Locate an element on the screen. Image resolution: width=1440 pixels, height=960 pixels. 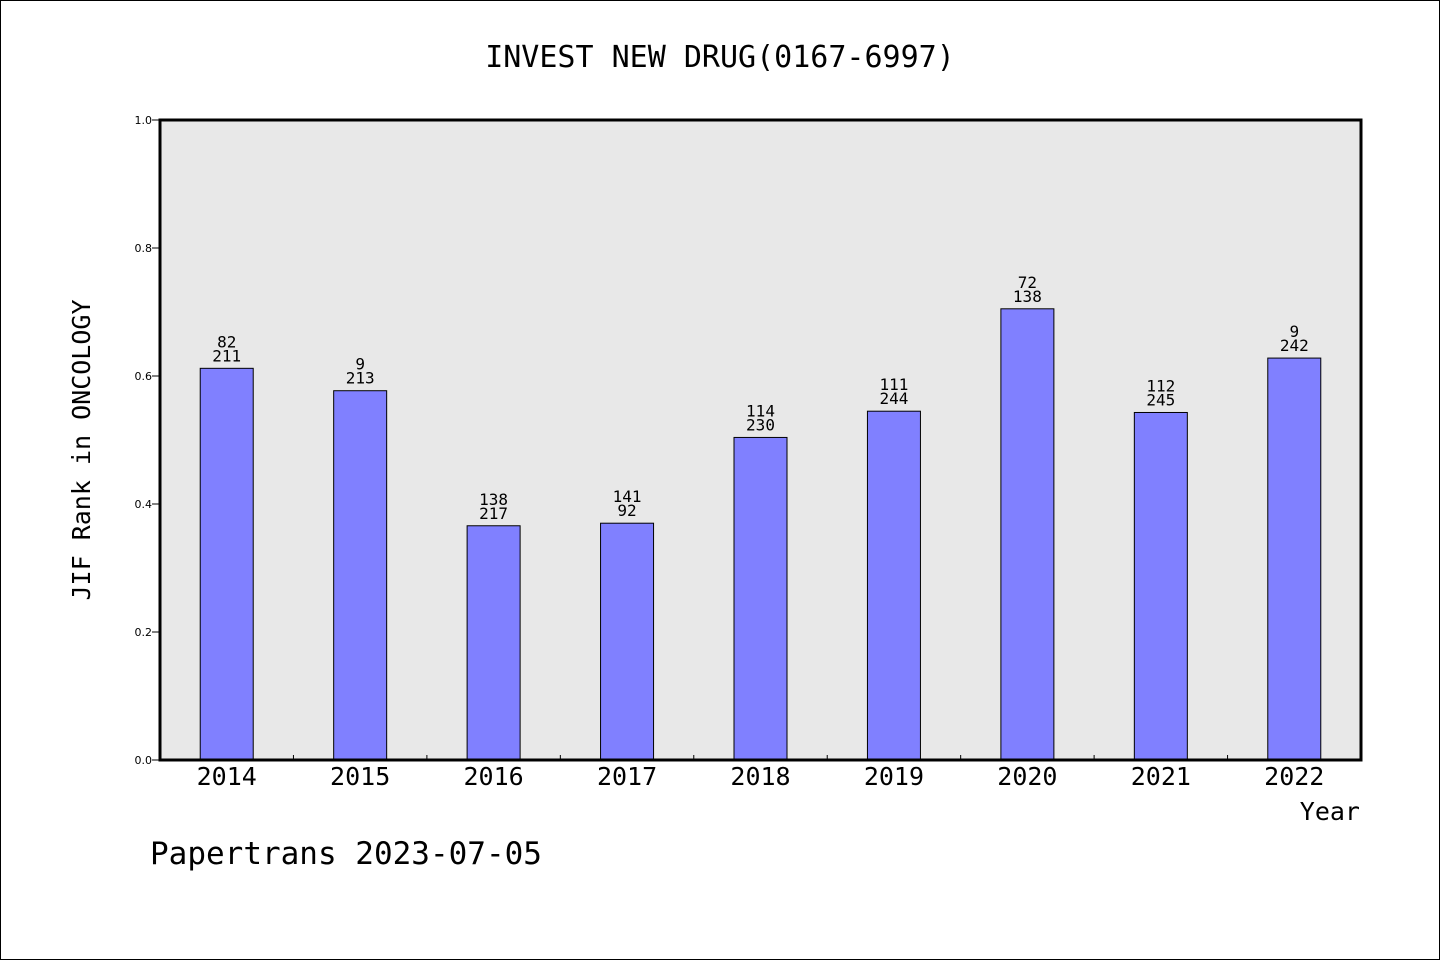
y-tick-label: 0.8 is located at coordinates (144, 248).